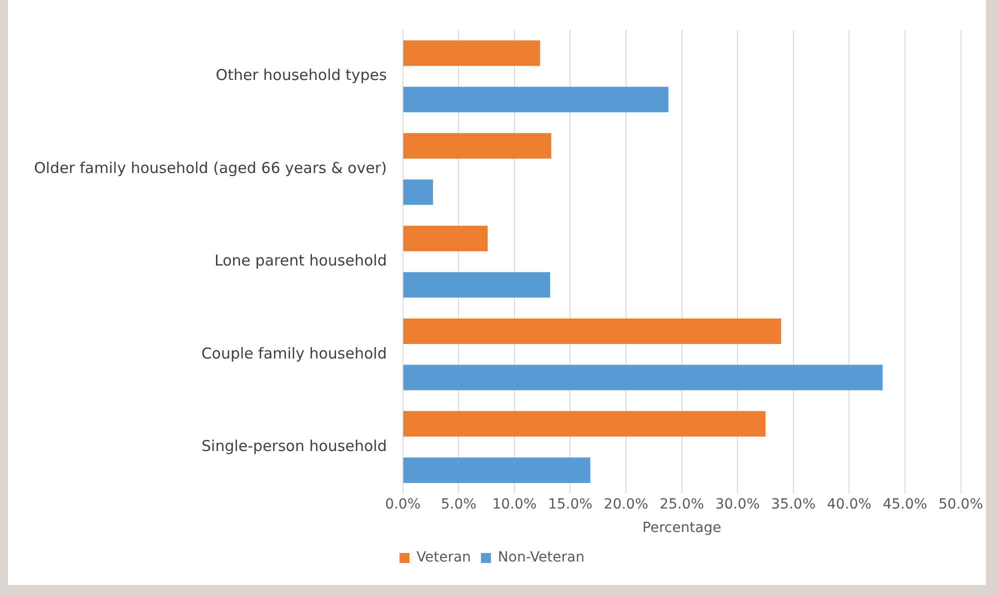 Image resolution: width=998 pixels, height=595 pixels. What do you see at coordinates (682, 528) in the screenshot?
I see `x-axis-title: Percentage` at bounding box center [682, 528].